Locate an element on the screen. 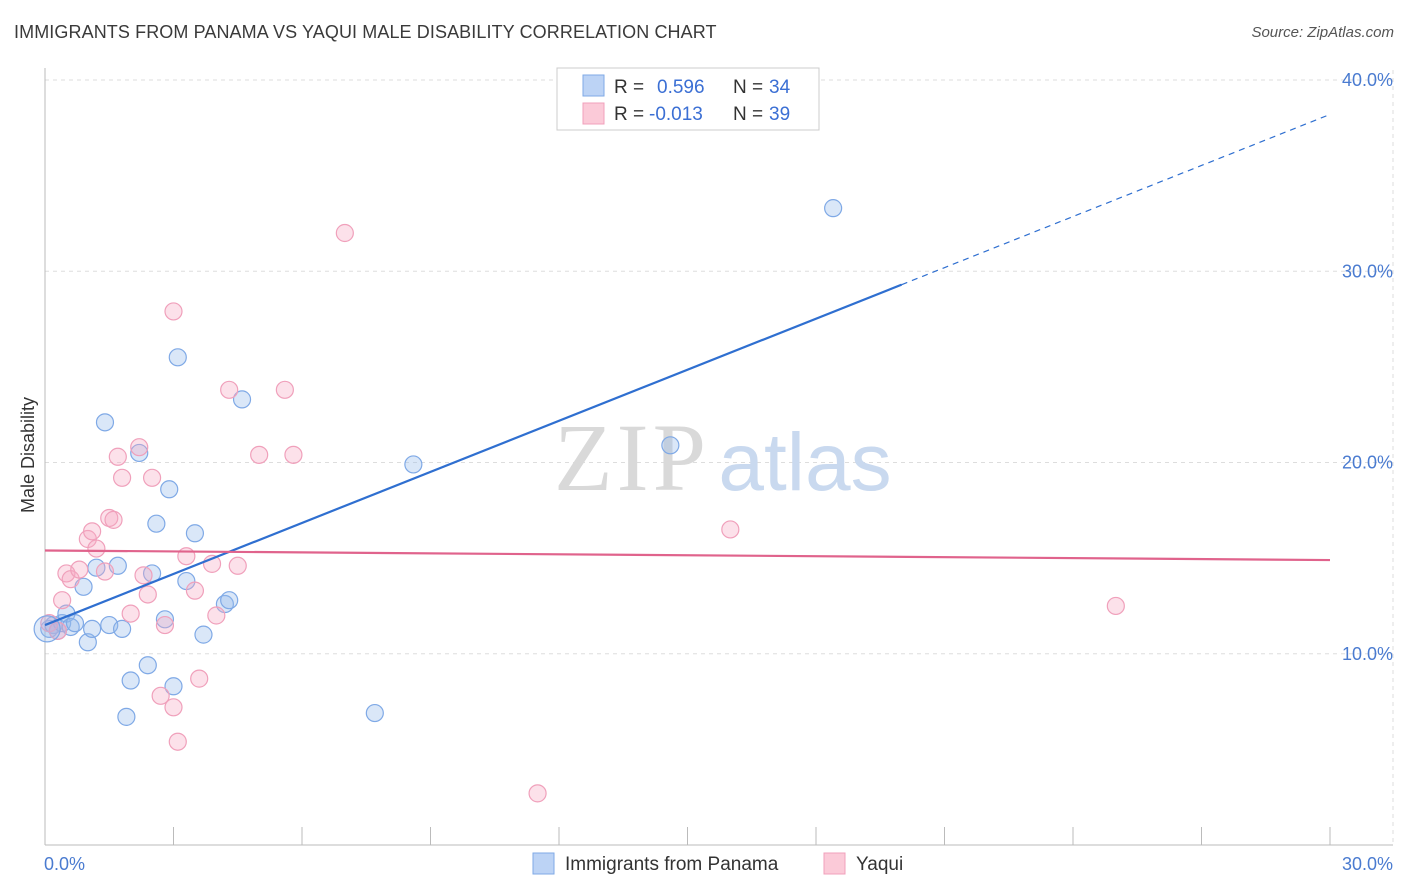  legend-n-value-2: 39 is located at coordinates (779, 114).